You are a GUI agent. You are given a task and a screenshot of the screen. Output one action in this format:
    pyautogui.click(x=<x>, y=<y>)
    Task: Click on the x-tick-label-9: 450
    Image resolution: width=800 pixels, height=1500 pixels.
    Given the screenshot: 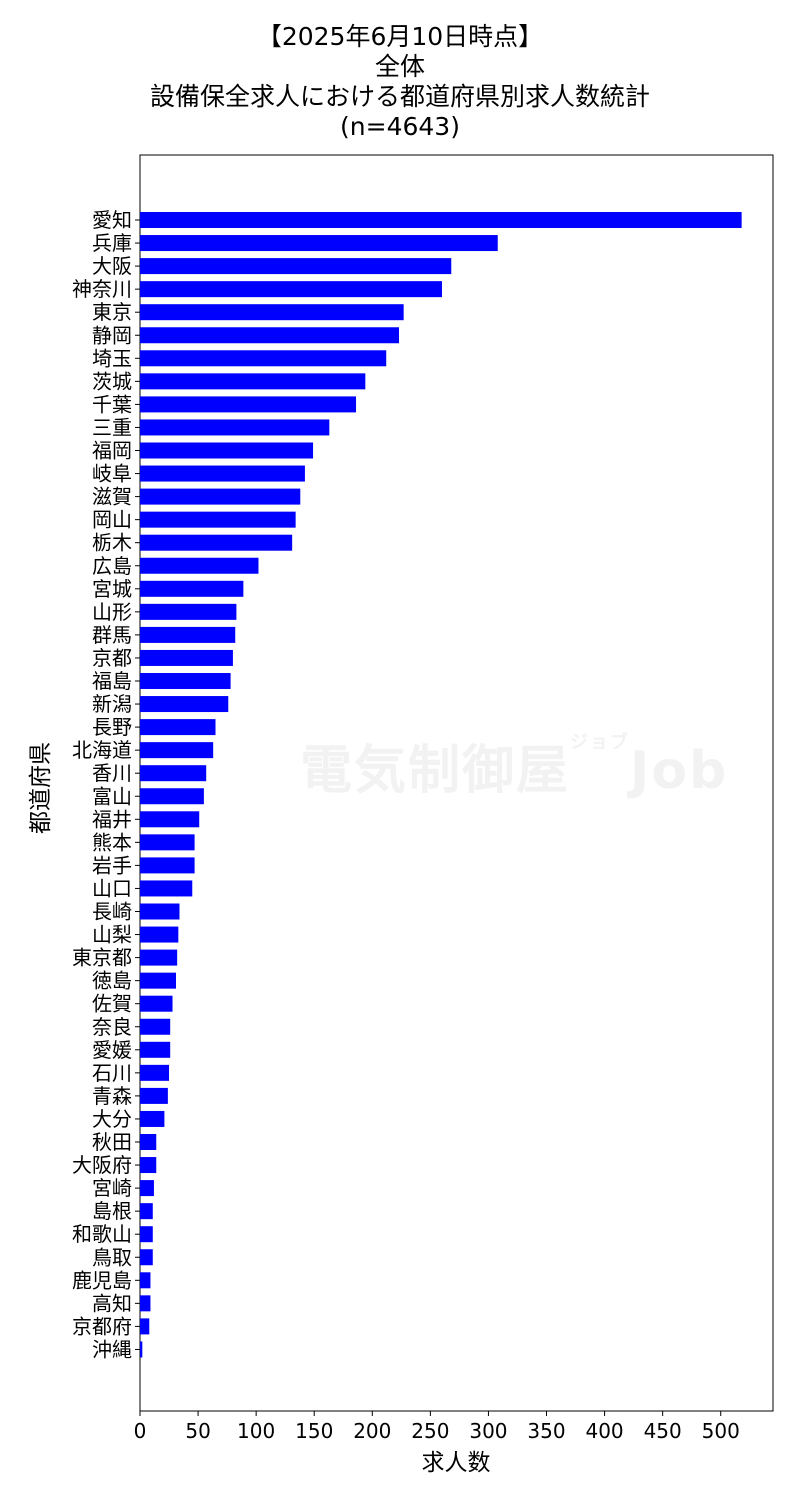 What is the action you would take?
    pyautogui.click(x=663, y=1431)
    